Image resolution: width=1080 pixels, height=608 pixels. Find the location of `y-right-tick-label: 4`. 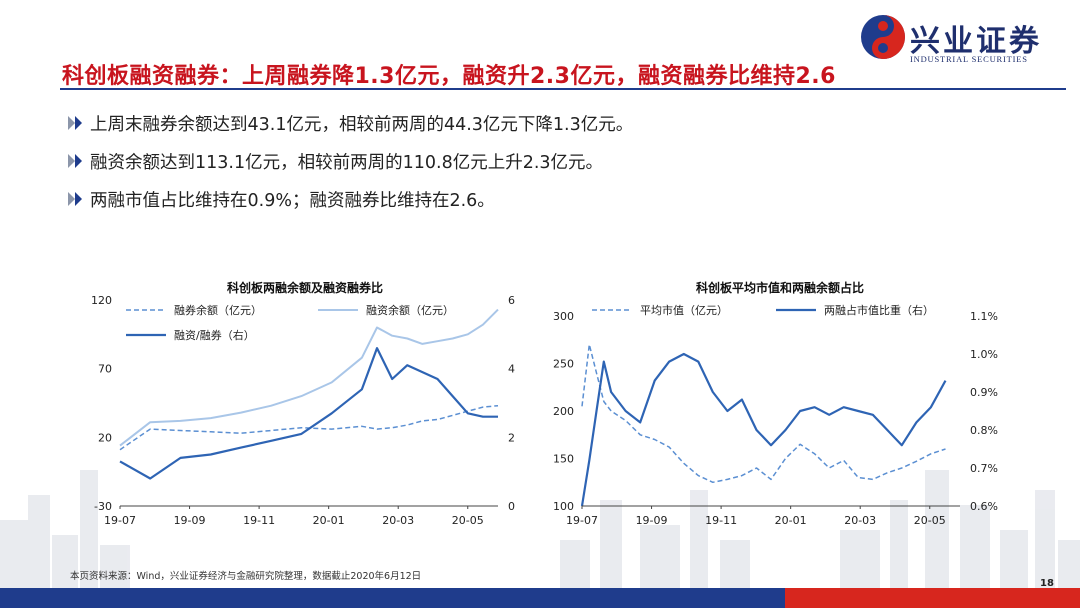

y-right-tick-label: 4 is located at coordinates (511, 369).